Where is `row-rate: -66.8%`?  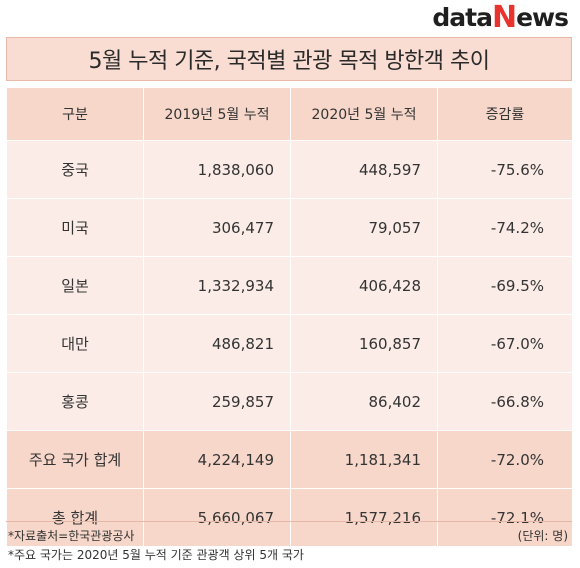 row-rate: -66.8% is located at coordinates (505, 401).